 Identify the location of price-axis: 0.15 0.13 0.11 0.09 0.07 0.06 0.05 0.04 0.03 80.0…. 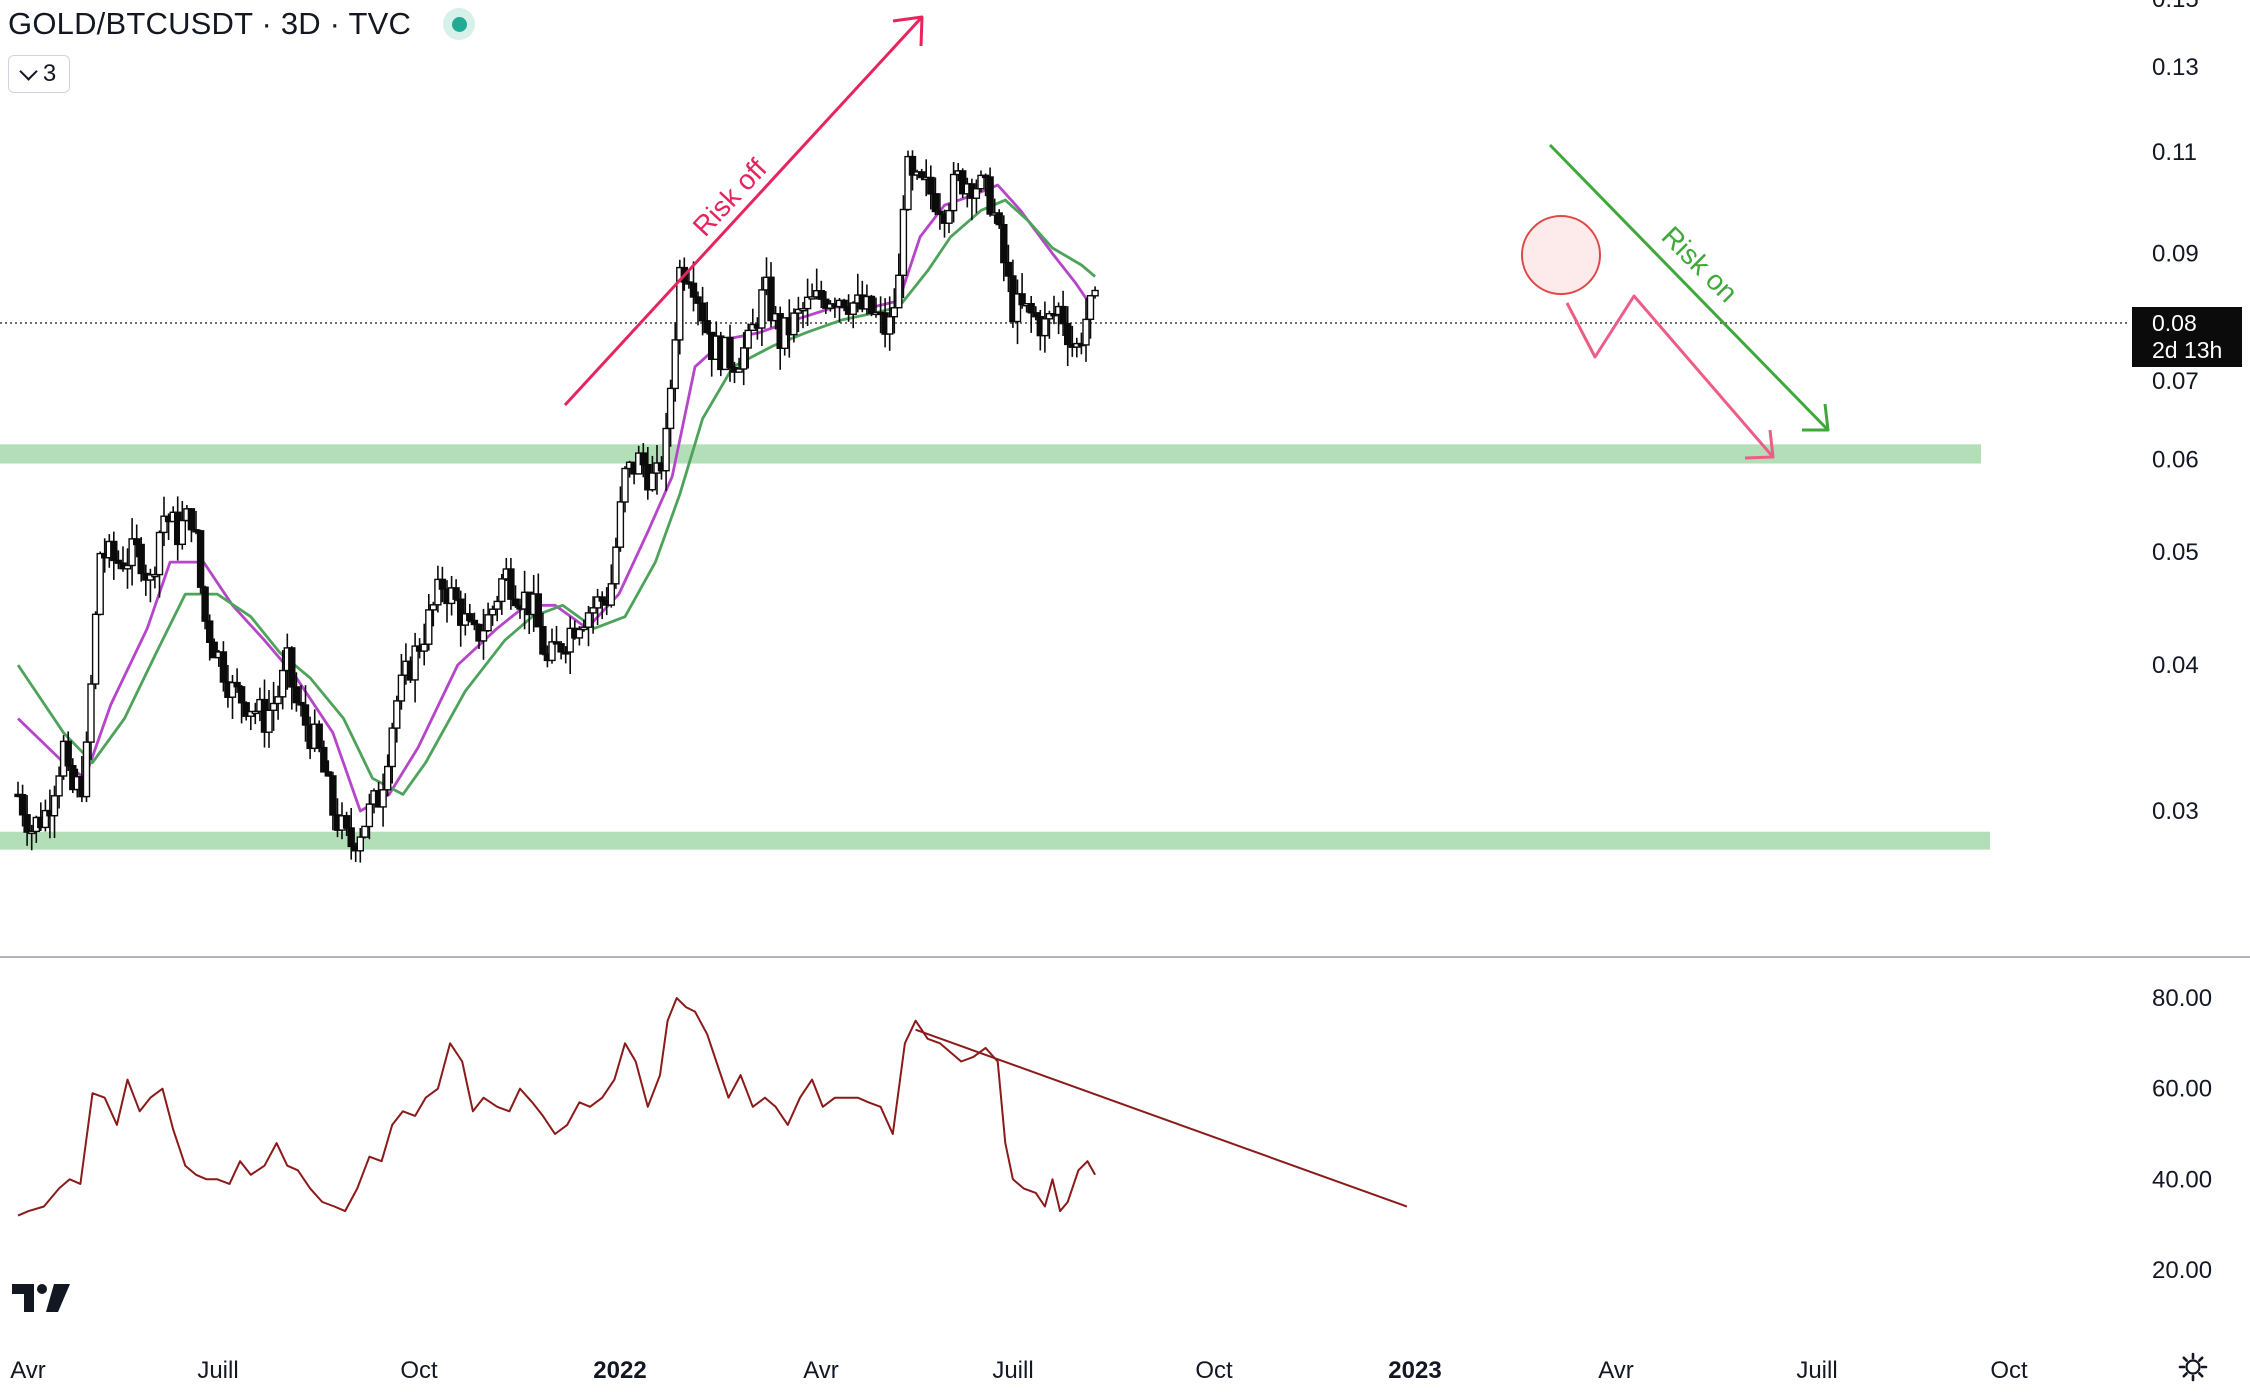
(2182, 642).